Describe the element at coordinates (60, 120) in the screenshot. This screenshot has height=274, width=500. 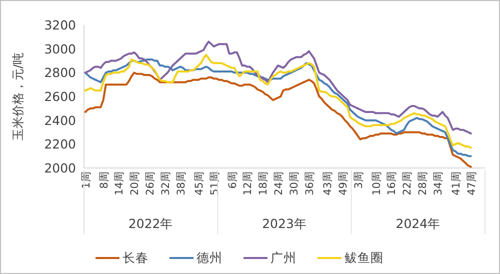
I see `y-tick-label: 2400` at that location.